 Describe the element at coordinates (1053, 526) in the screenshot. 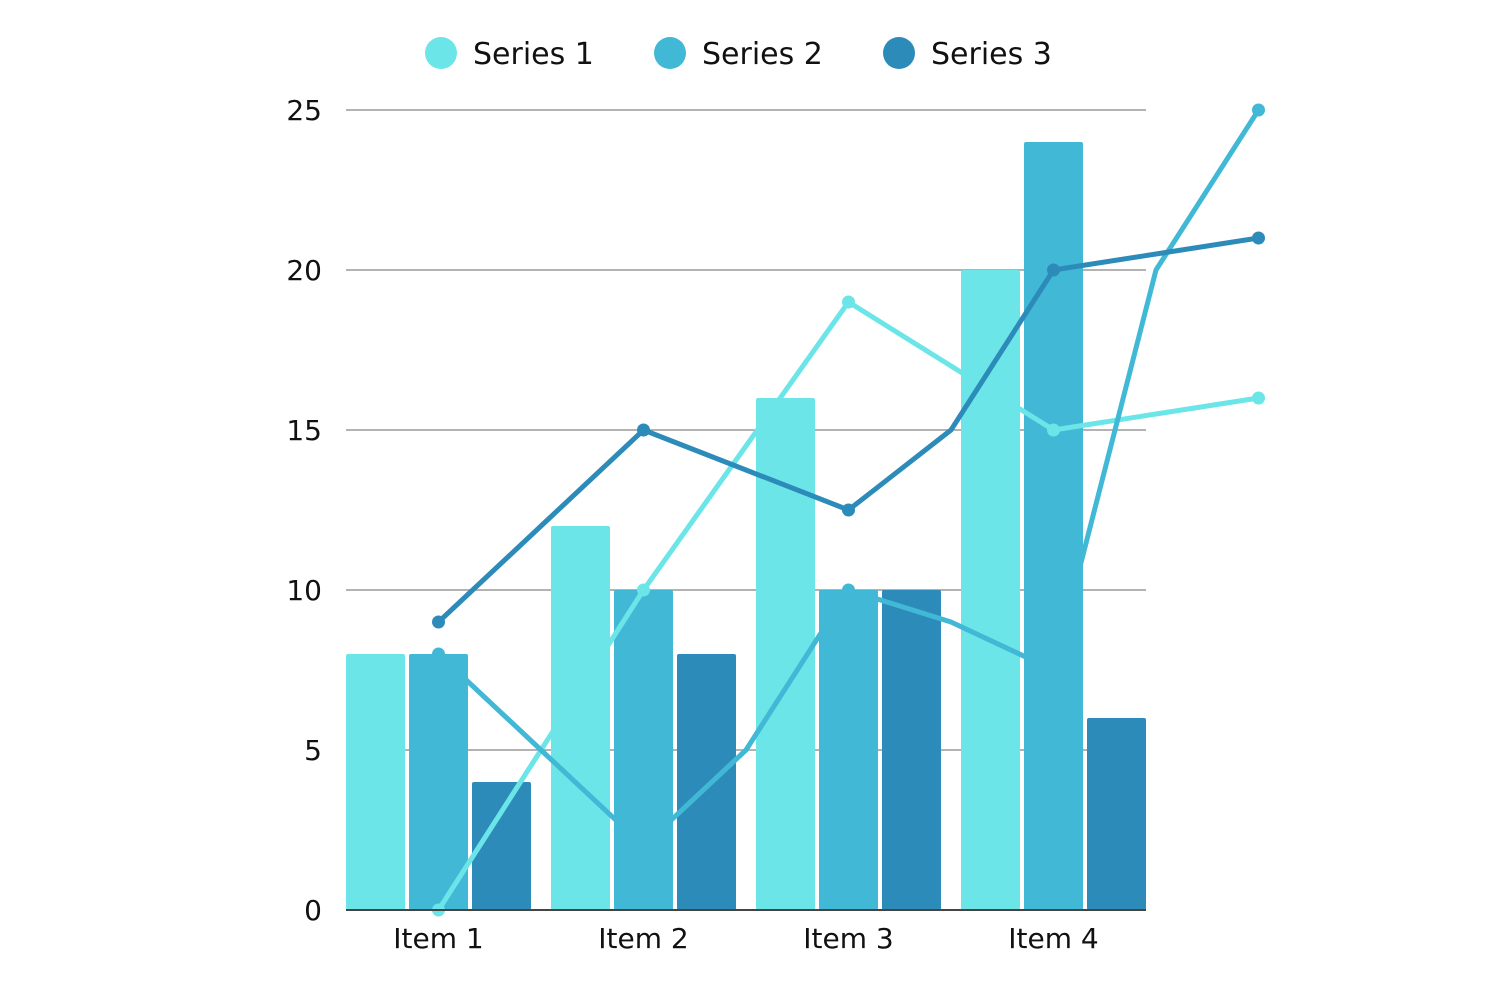

I see `bar-series2-item4` at that location.